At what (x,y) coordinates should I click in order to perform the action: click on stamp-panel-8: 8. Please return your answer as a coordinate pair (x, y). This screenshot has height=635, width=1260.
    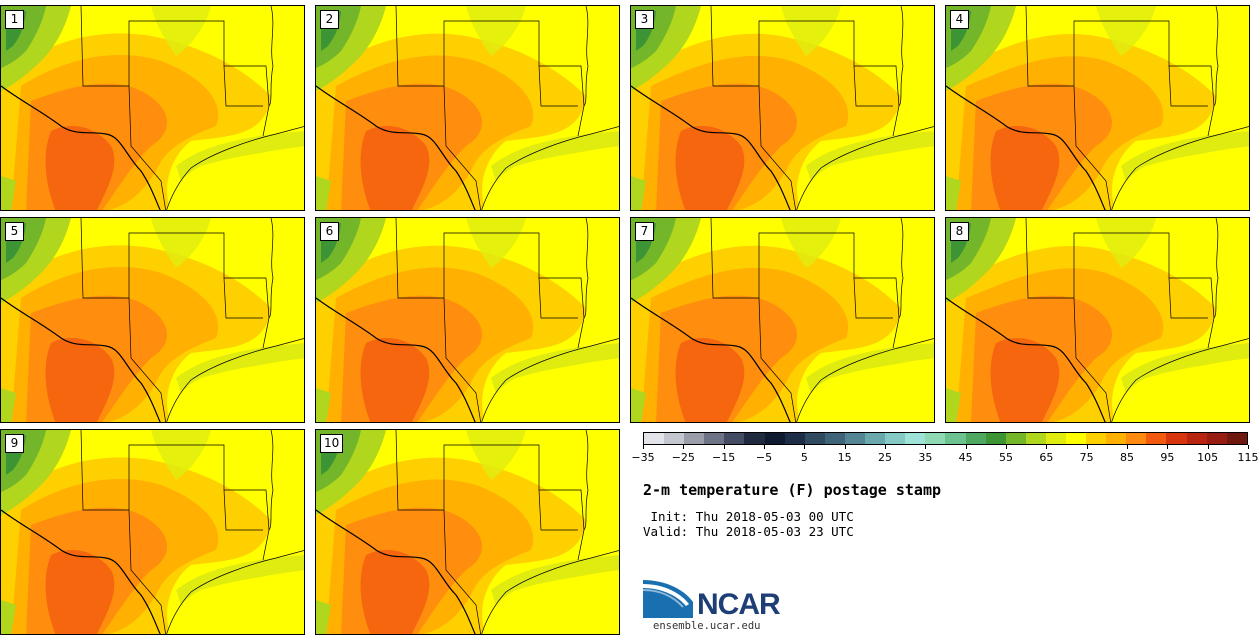
    Looking at the image, I should click on (1097, 320).